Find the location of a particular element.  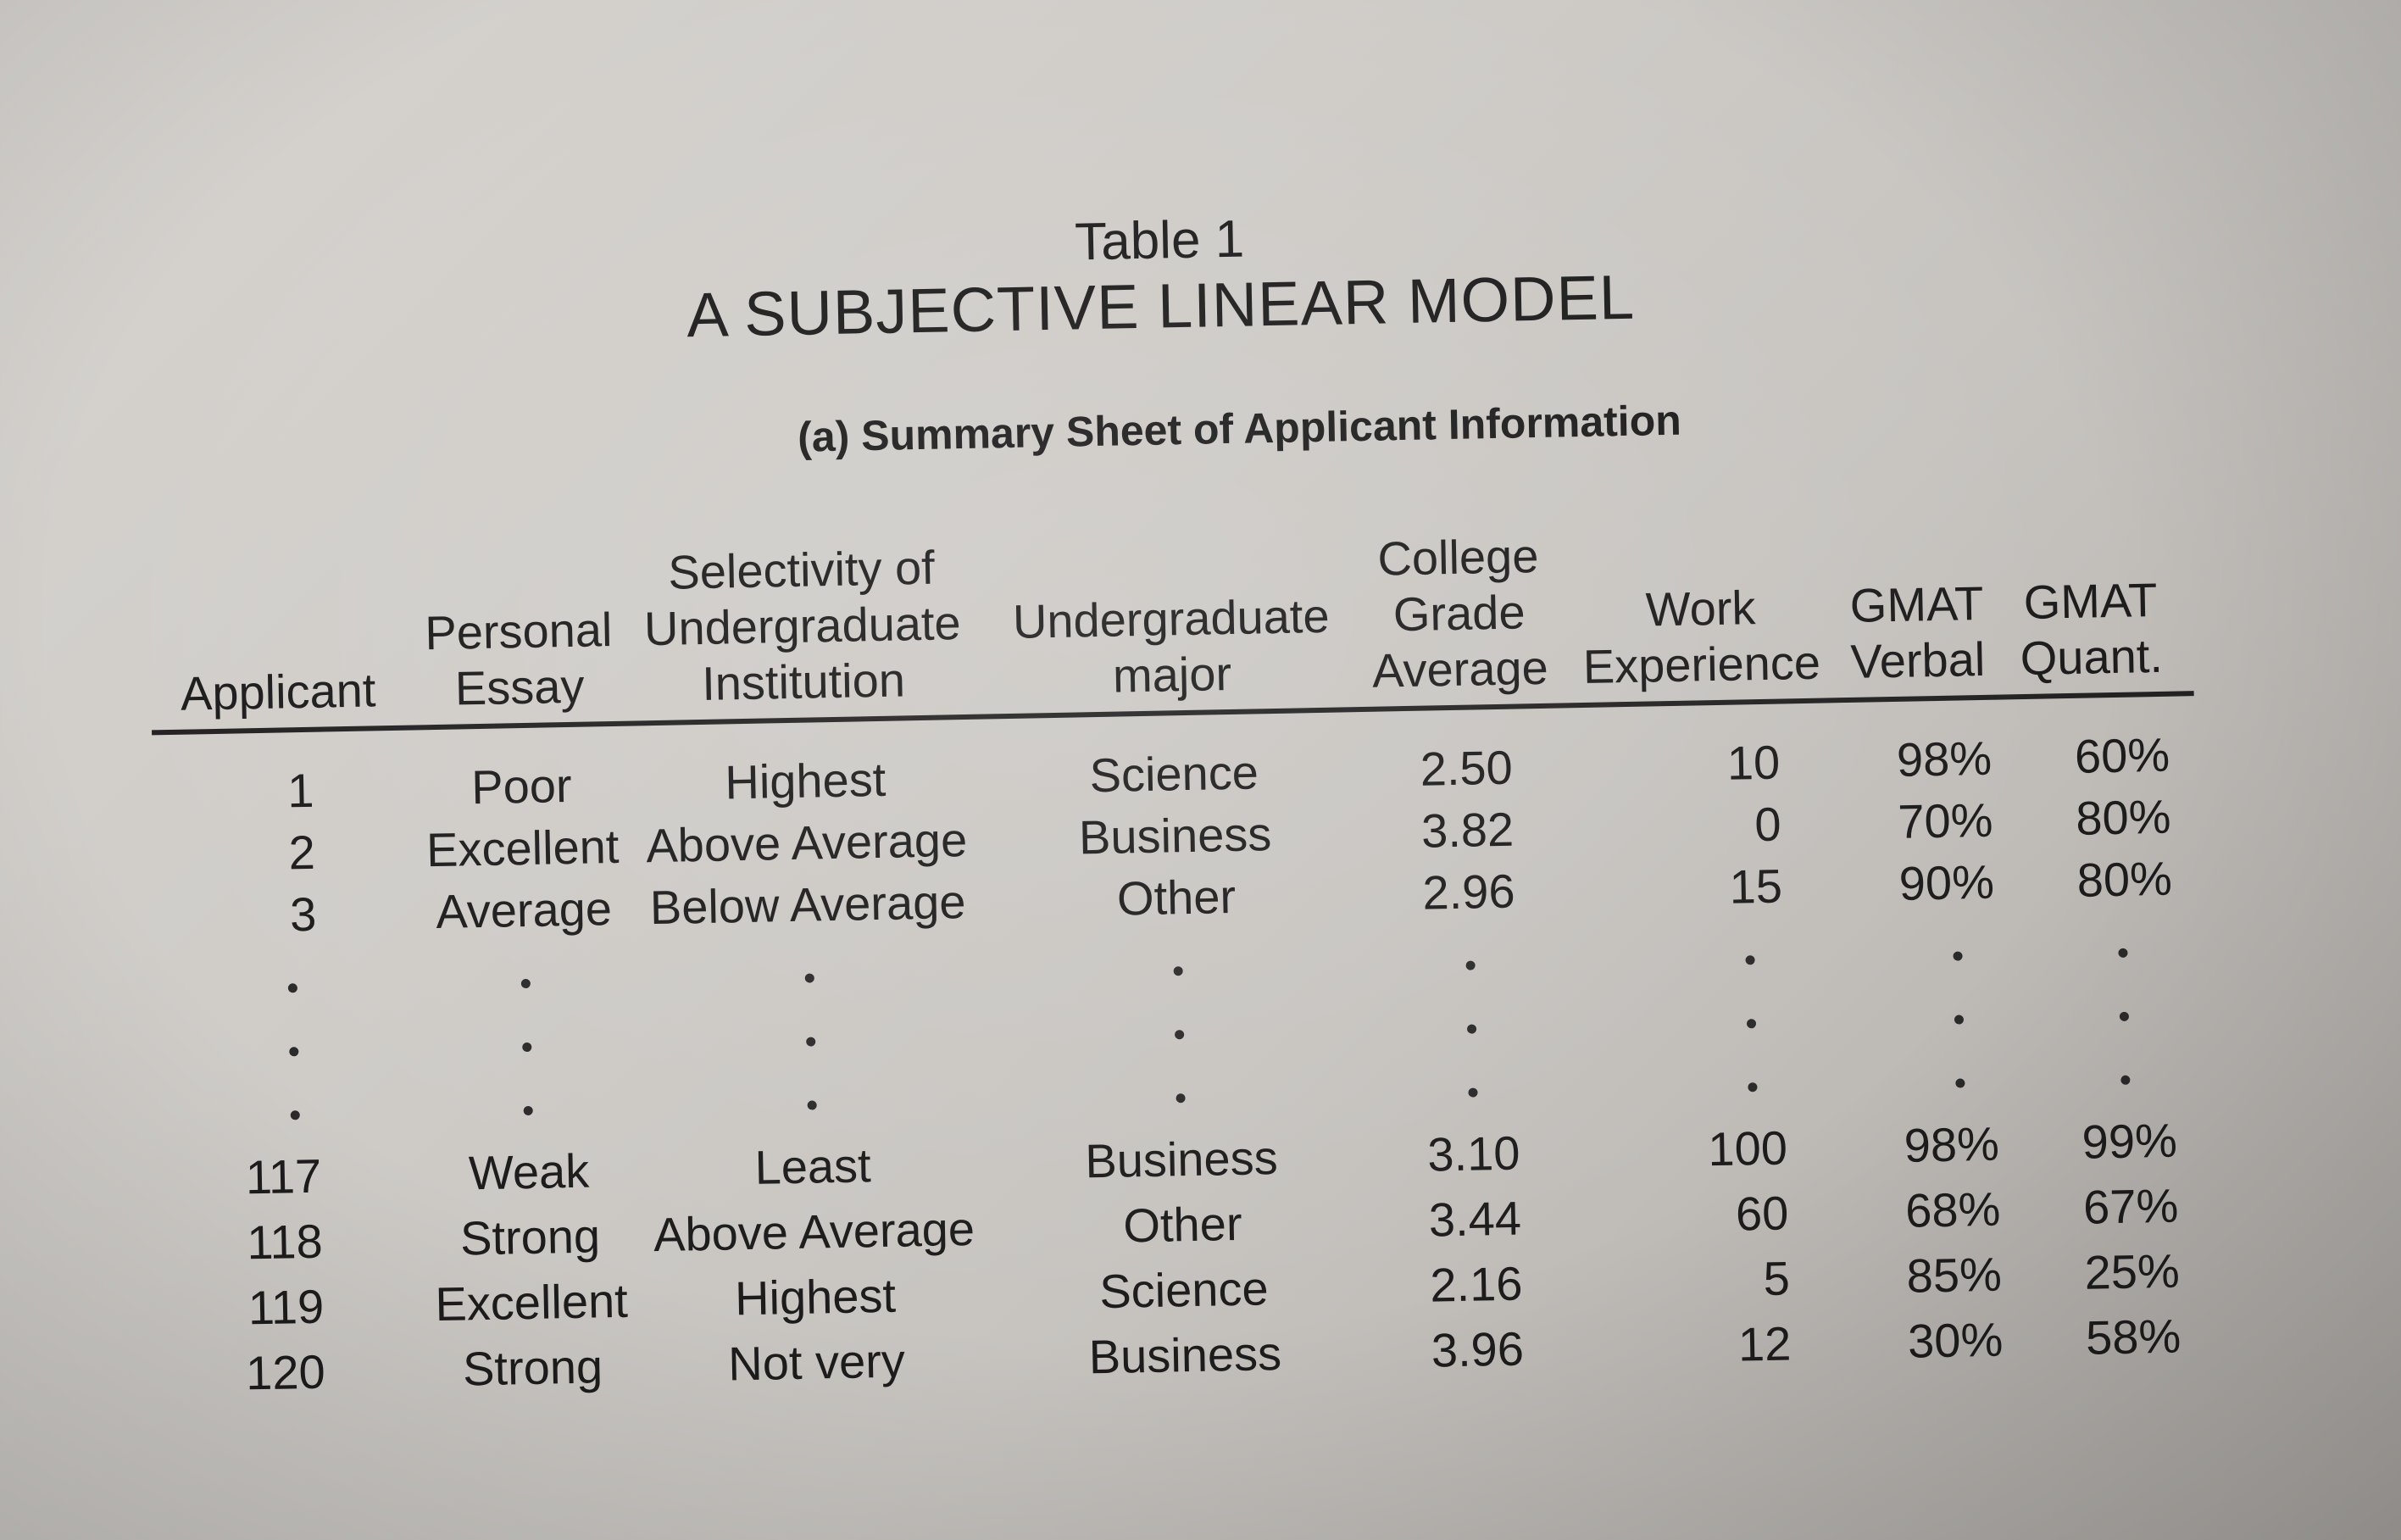

header-line: Average is located at coordinates (1460, 669).